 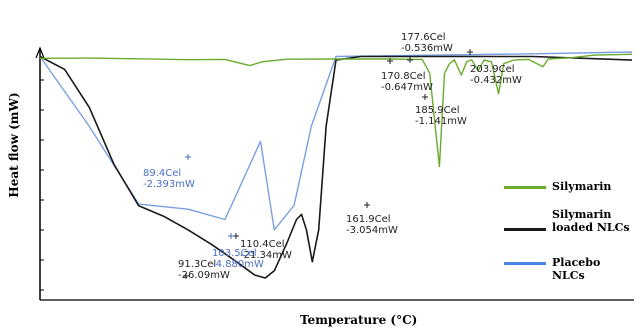 I want to click on peak-temperature-label: 110.4Cel, so click(x=262, y=244).